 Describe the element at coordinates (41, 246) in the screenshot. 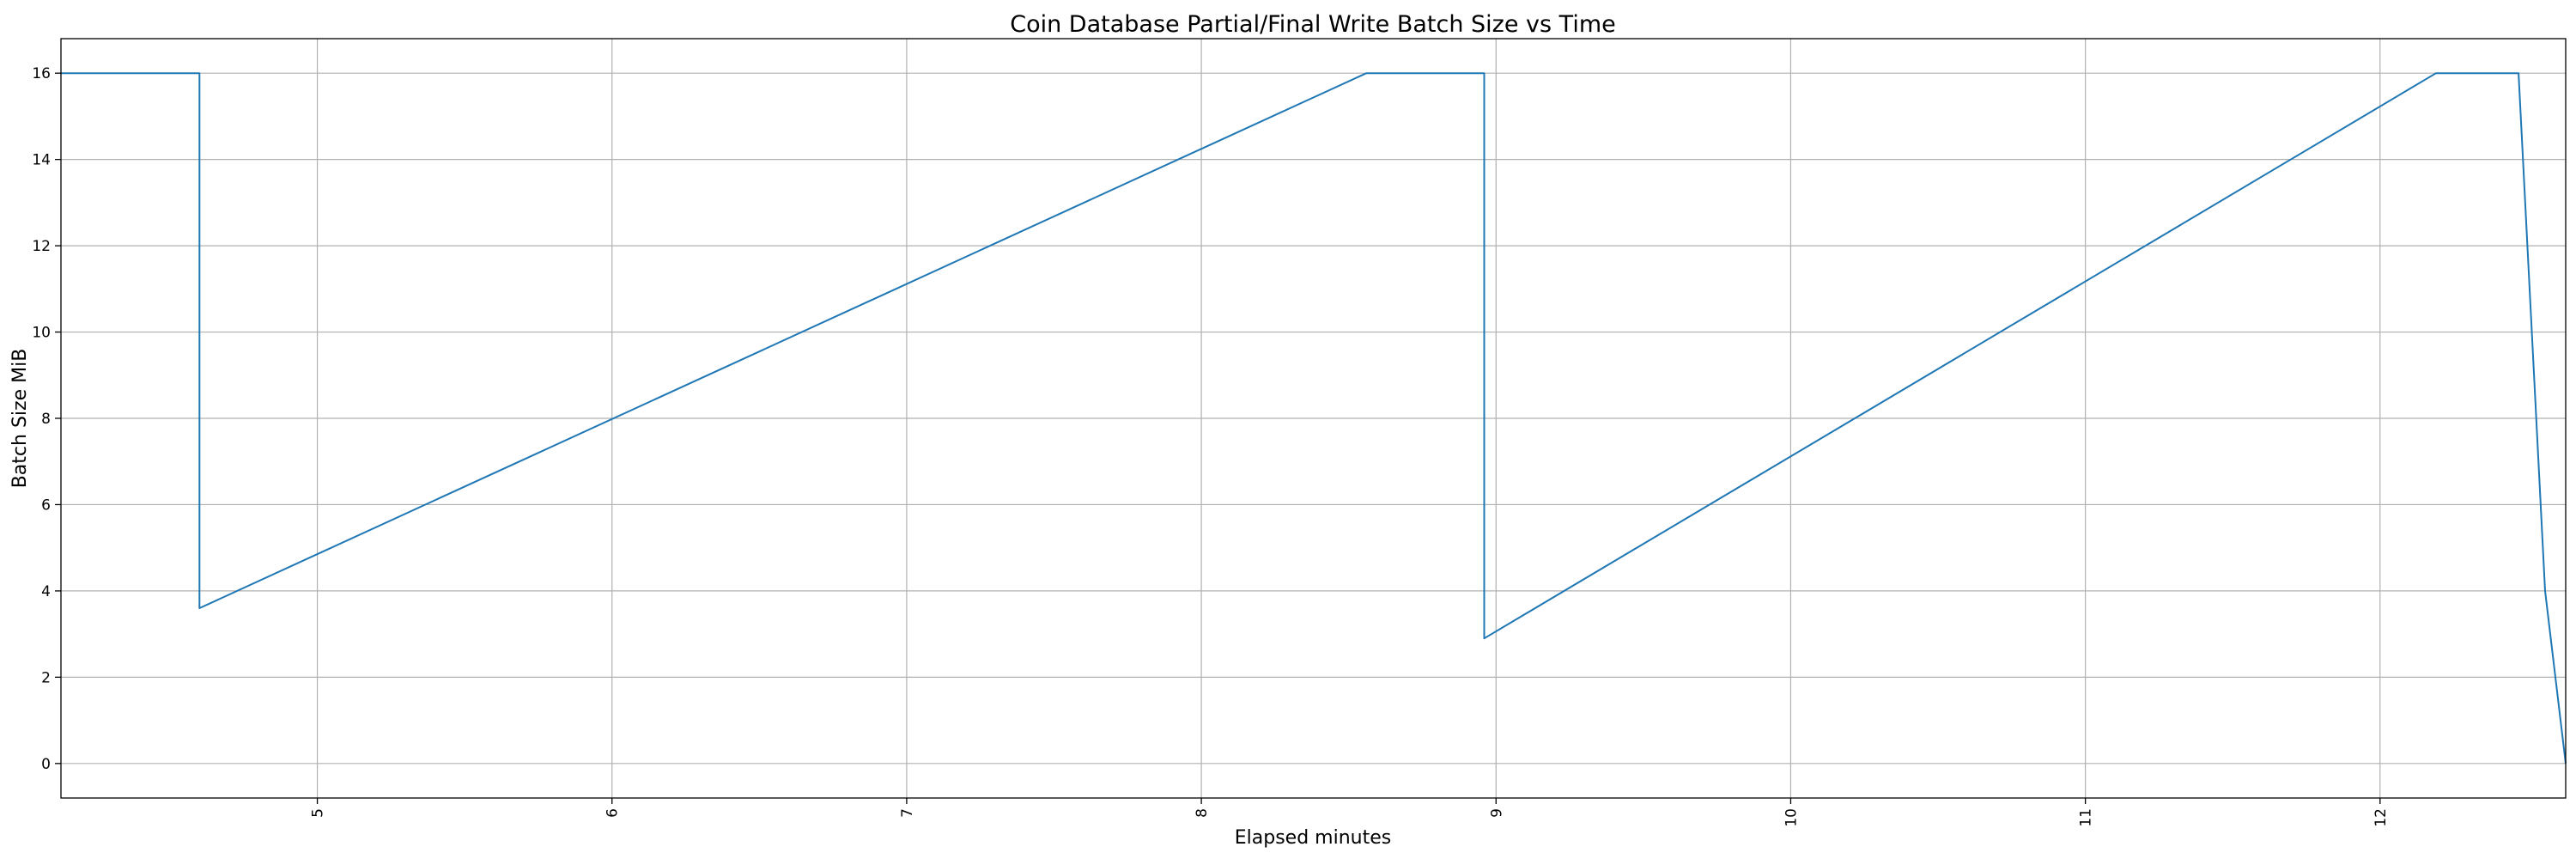

I see `y-tick-label: 12` at that location.